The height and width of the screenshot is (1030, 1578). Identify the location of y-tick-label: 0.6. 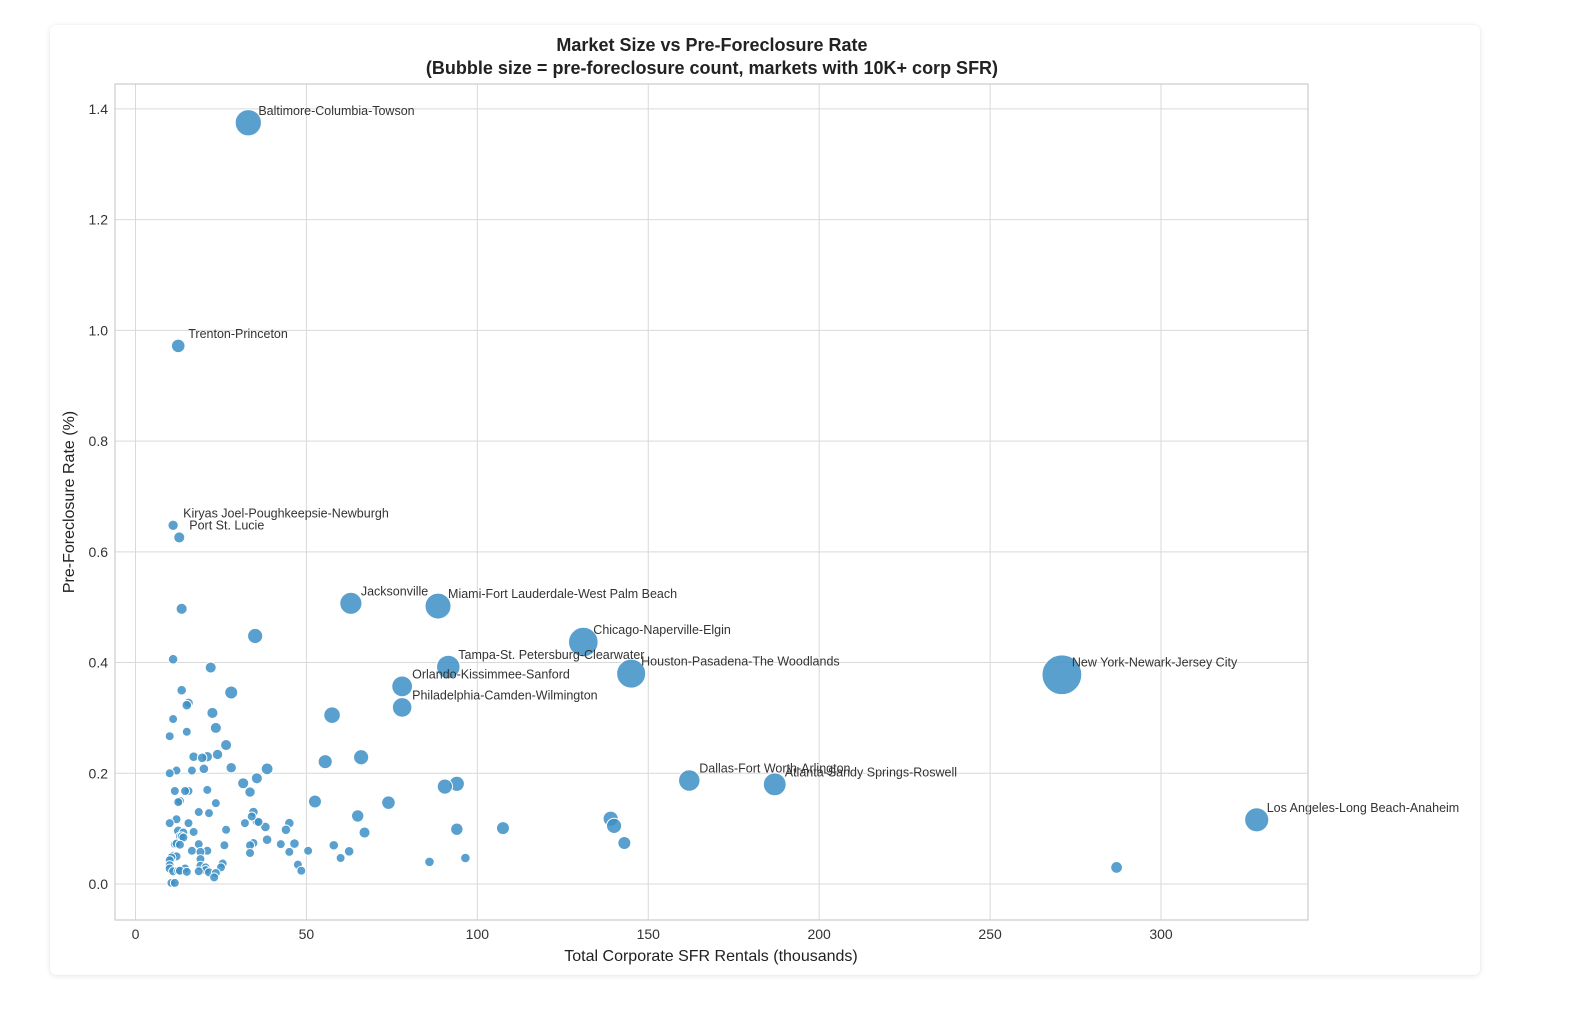
(99, 552).